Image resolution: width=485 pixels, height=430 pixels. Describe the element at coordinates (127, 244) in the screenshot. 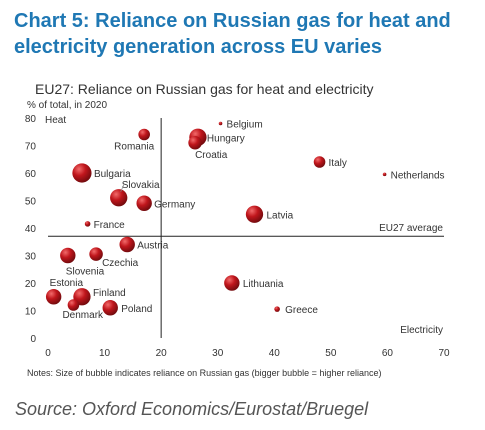

I see `bubble-austria` at that location.